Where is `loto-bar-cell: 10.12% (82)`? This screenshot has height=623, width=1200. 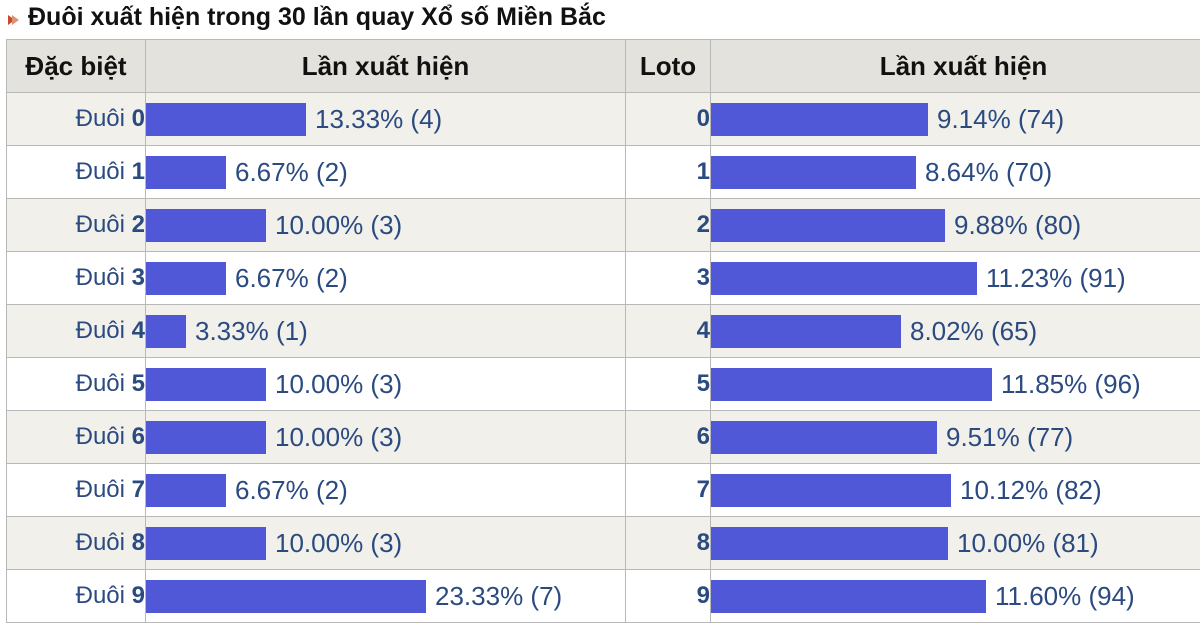
loto-bar-cell: 10.12% (82) is located at coordinates (955, 490).